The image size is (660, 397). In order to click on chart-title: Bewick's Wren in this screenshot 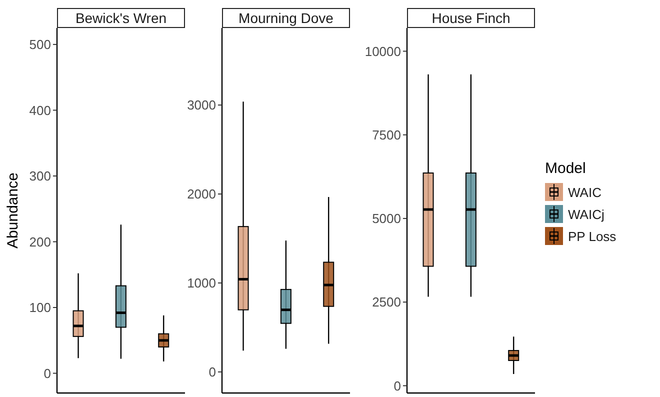, I will do `click(121, 18)`.